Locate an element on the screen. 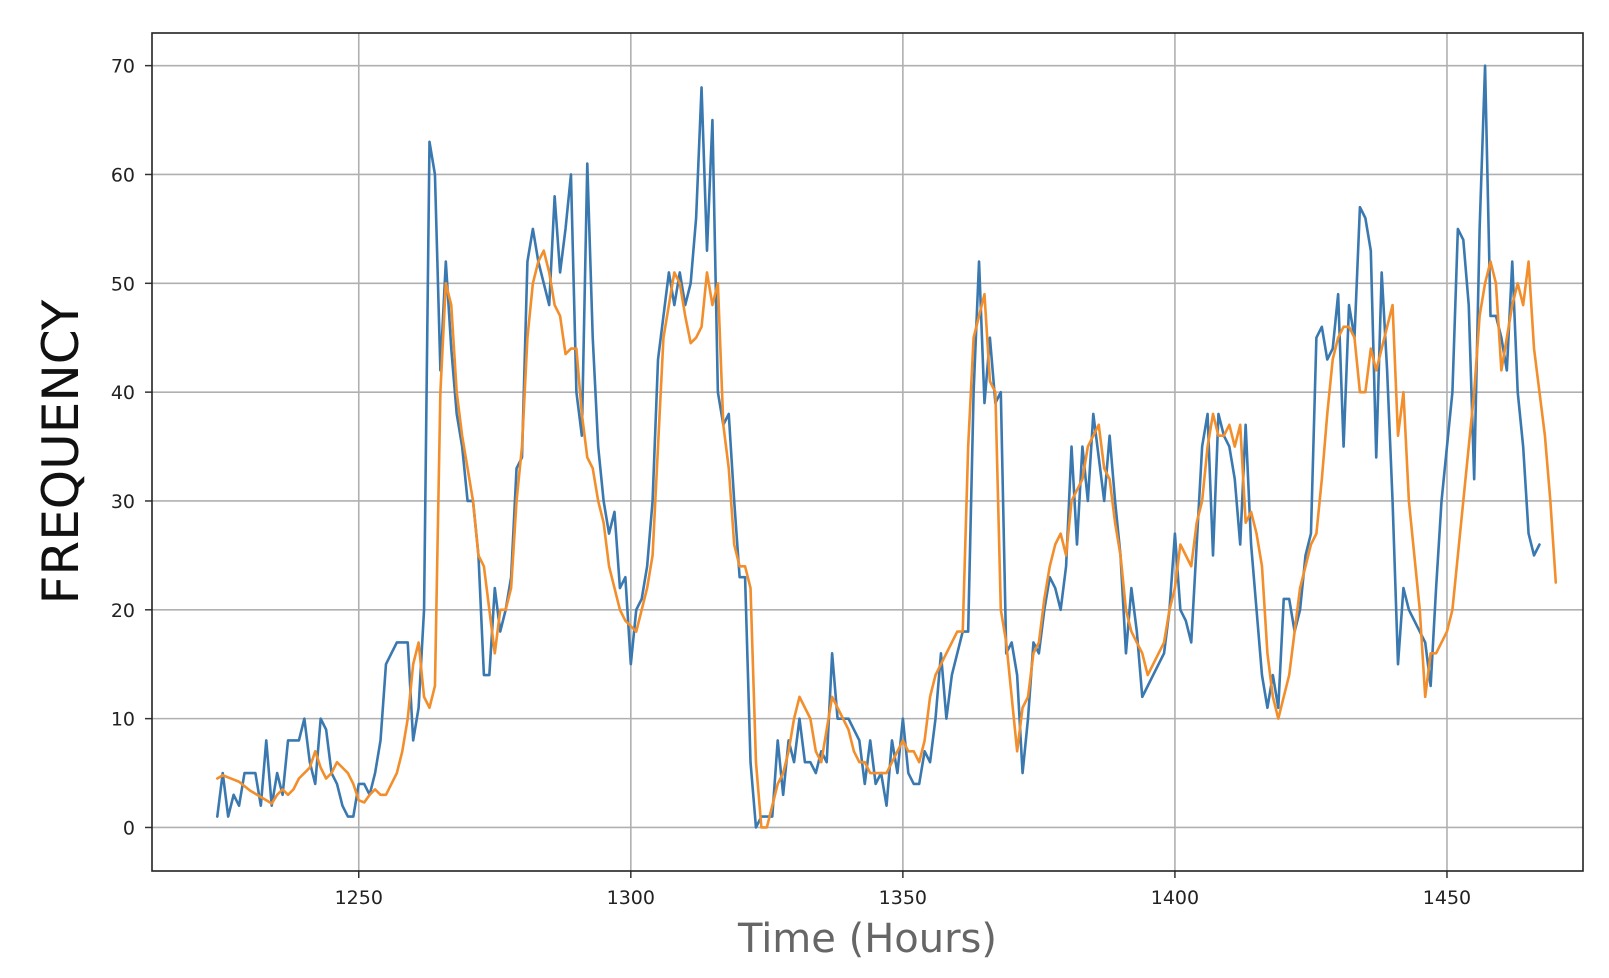 The height and width of the screenshot is (978, 1609). y-tick-label: 50 is located at coordinates (123, 284).